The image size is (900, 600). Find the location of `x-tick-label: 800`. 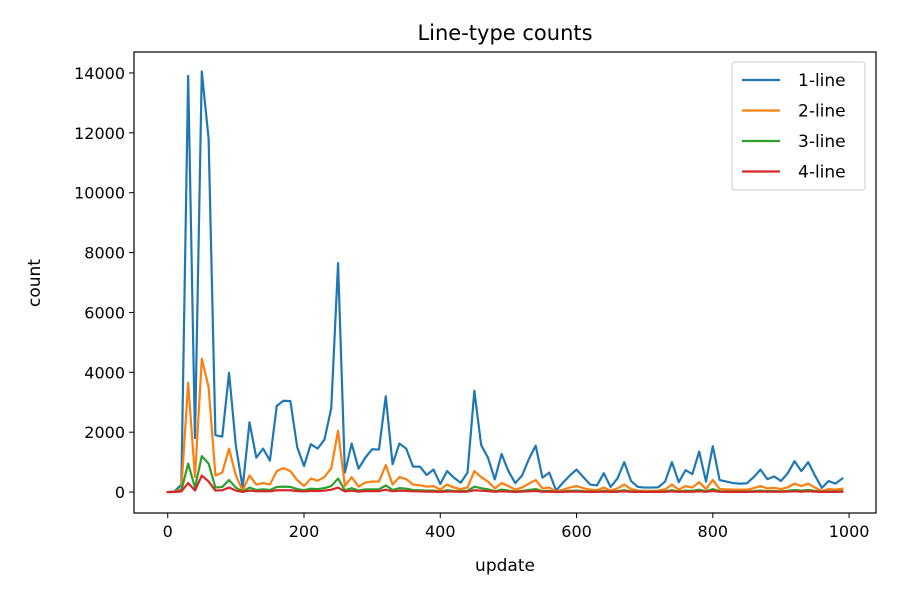

x-tick-label: 800 is located at coordinates (713, 531).